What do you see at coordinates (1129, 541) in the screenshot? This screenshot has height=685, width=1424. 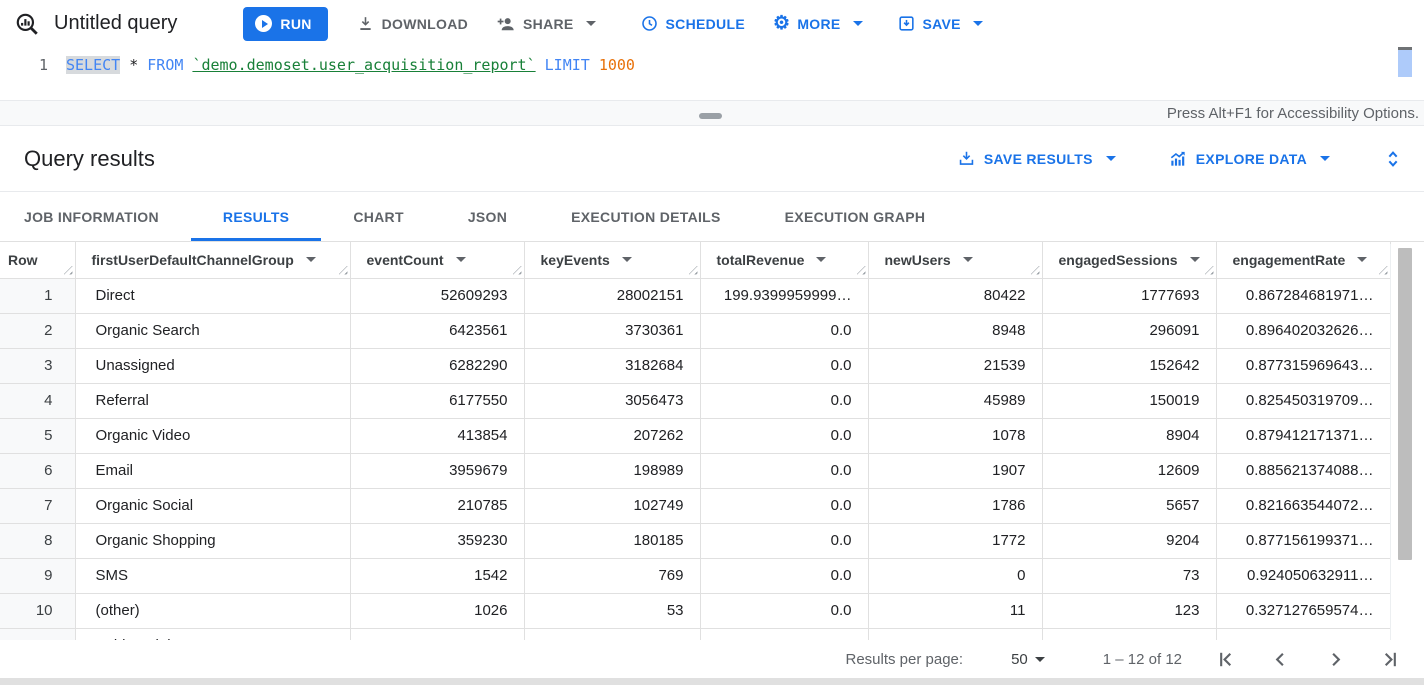 I see `table-cell: 9204` at bounding box center [1129, 541].